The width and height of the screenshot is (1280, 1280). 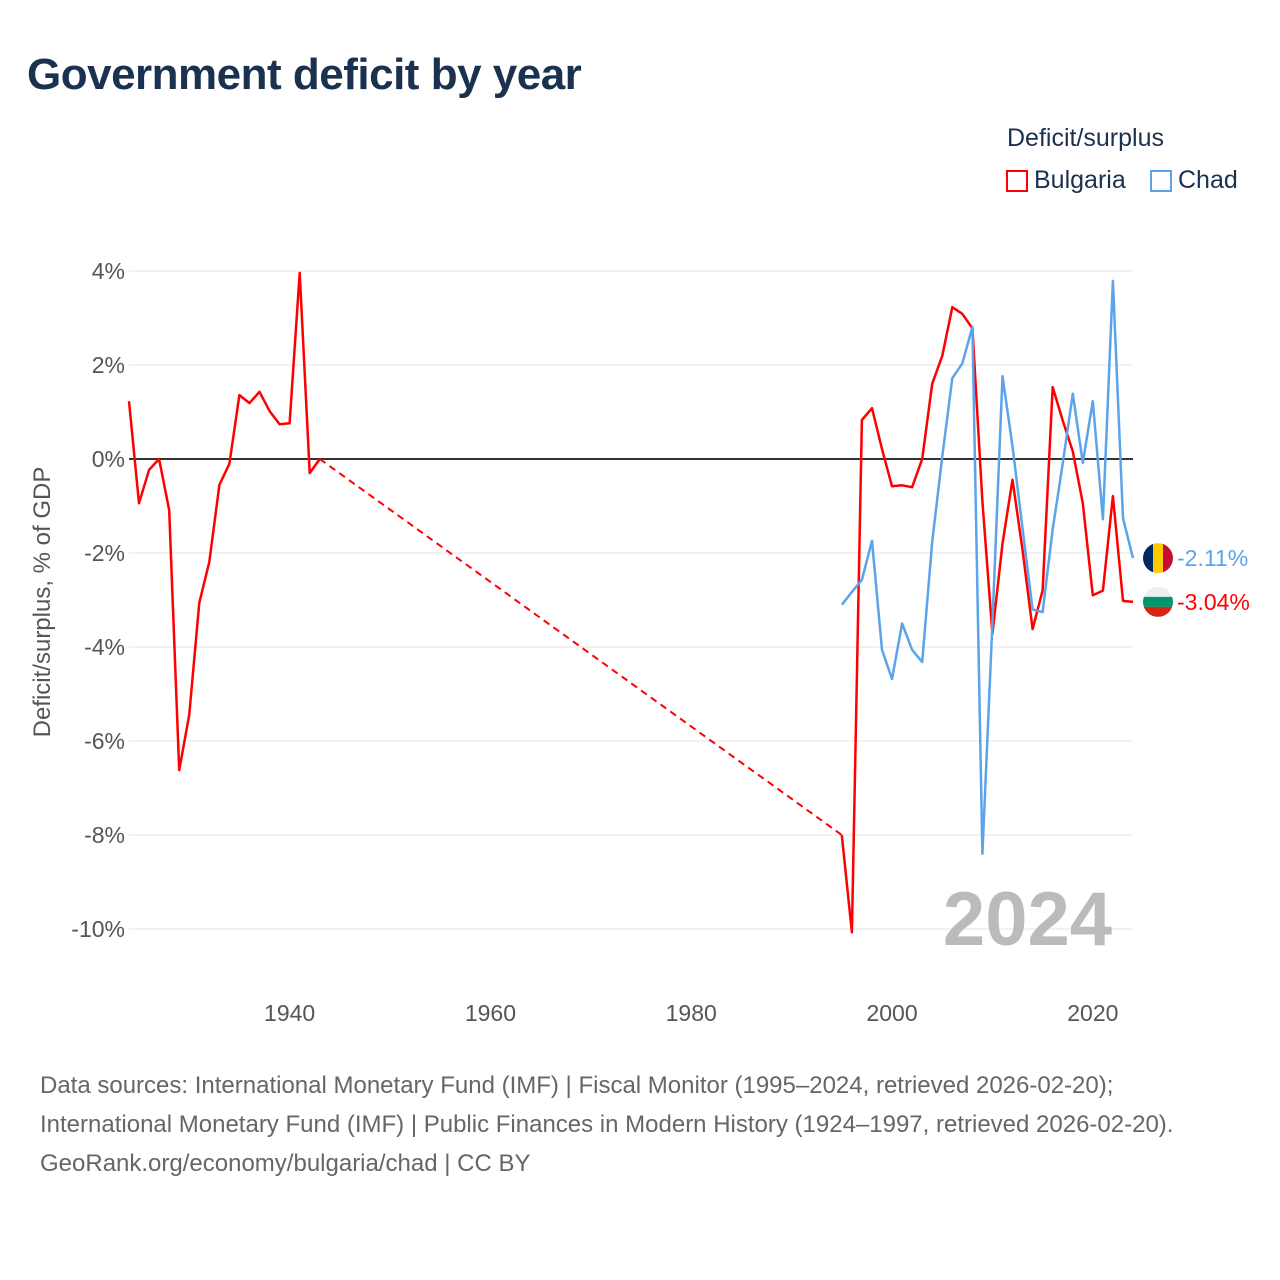 I want to click on end-value-label-bulgaria: -3.04%, so click(x=1213, y=602).